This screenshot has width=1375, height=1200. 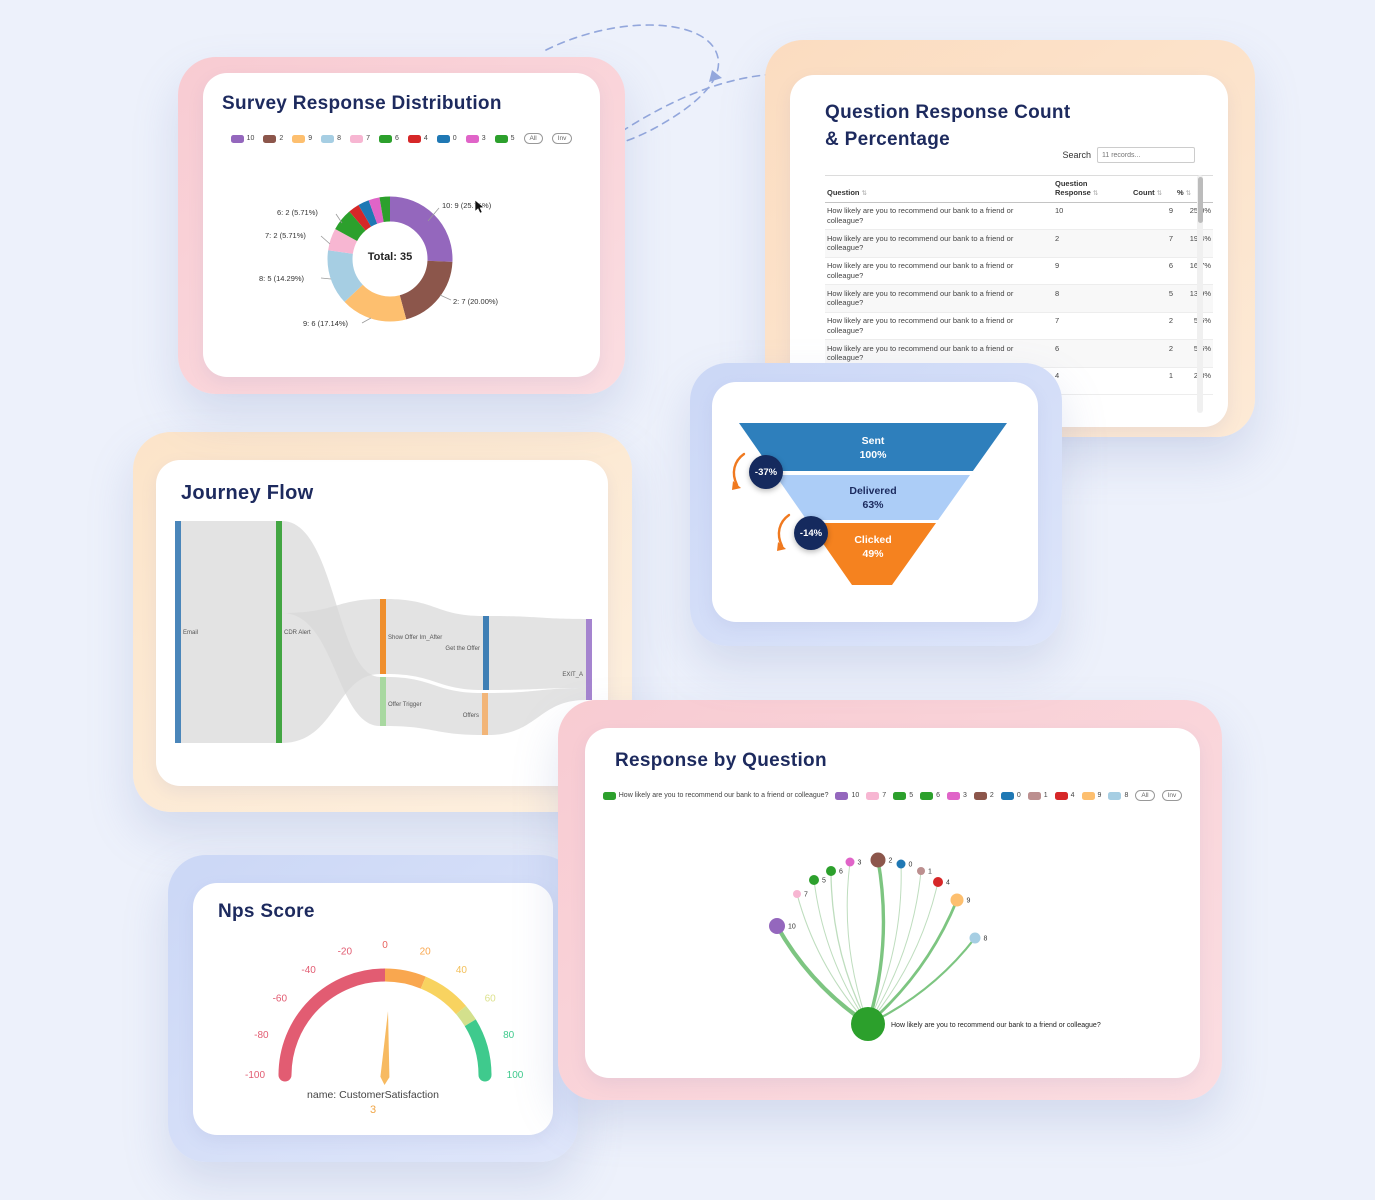 I want to click on scrollbar-thumb, so click(x=1200, y=200).